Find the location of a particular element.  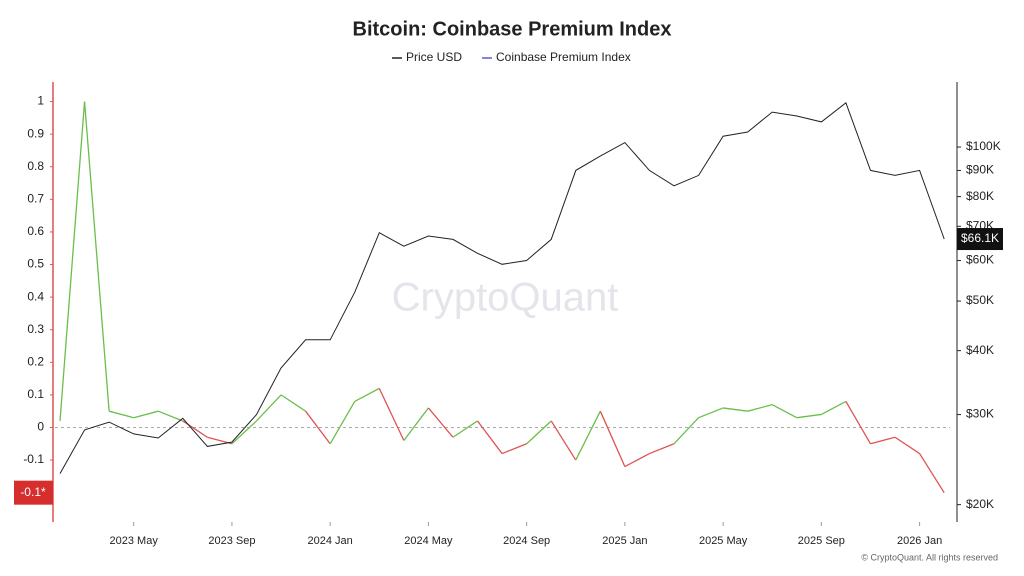

y2-tick-label: $60K is located at coordinates (980, 260).